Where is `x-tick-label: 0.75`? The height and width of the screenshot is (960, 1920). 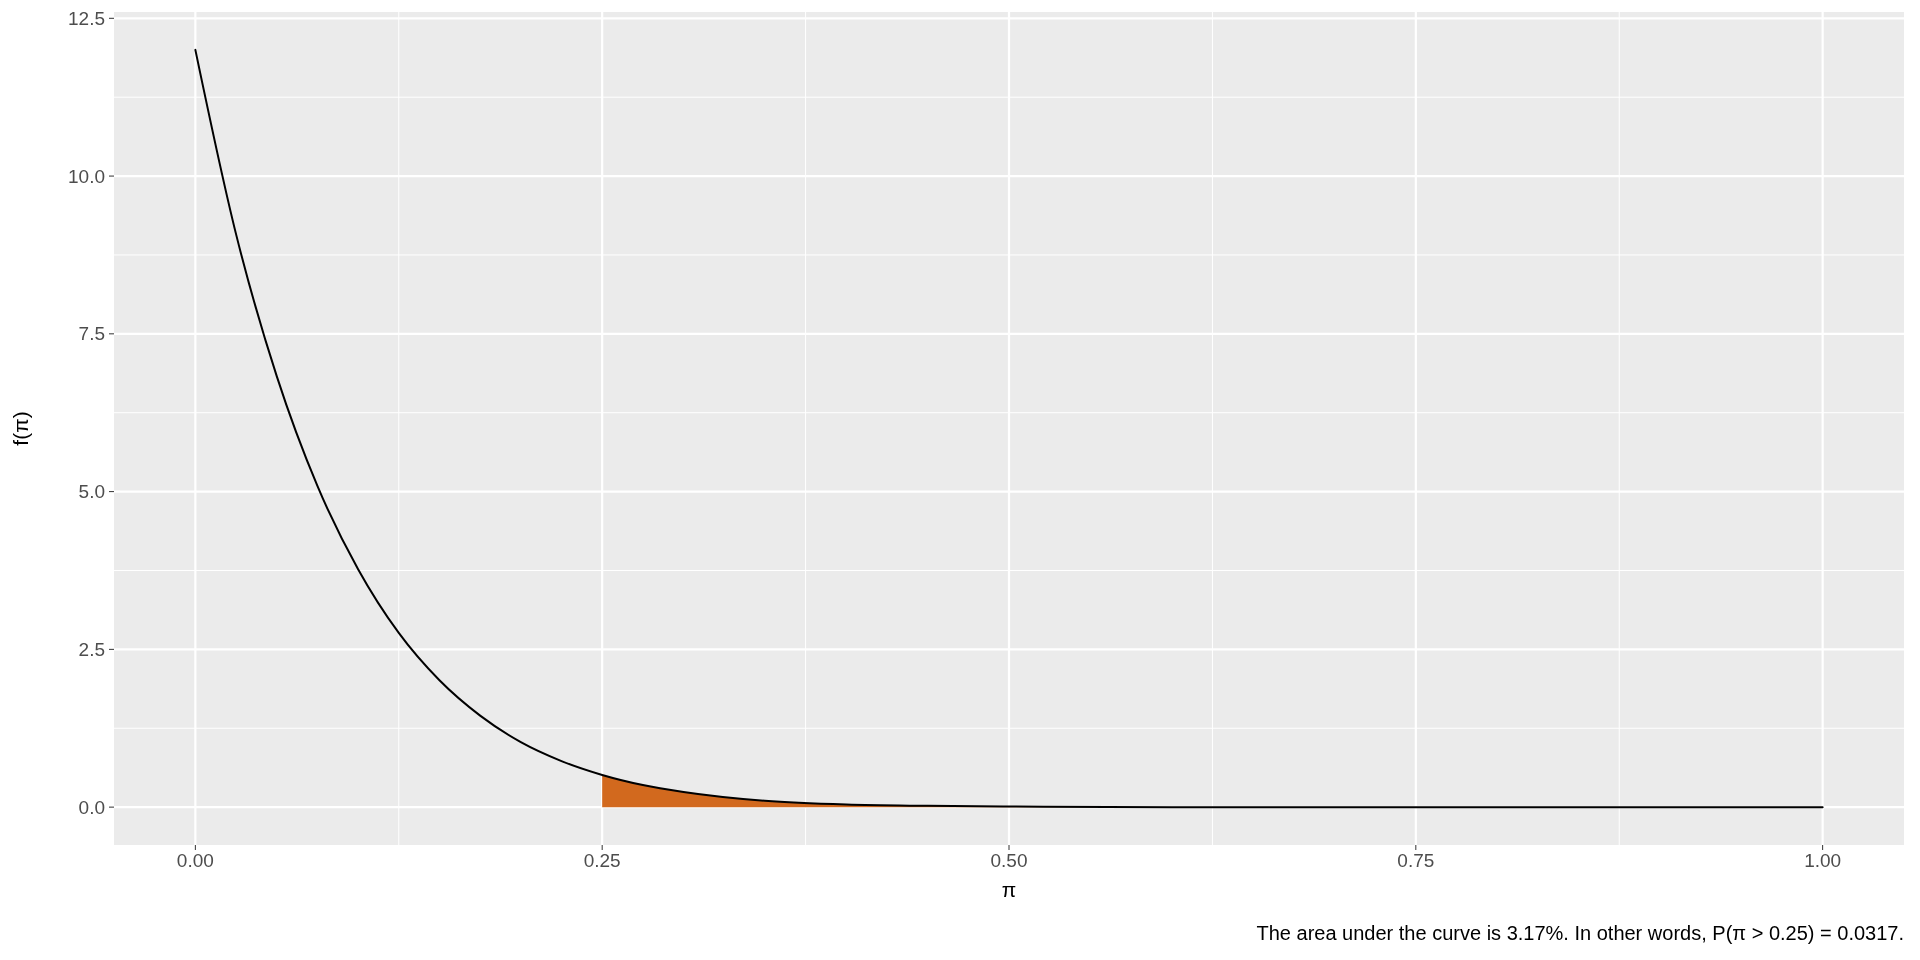
x-tick-label: 0.75 is located at coordinates (1416, 860).